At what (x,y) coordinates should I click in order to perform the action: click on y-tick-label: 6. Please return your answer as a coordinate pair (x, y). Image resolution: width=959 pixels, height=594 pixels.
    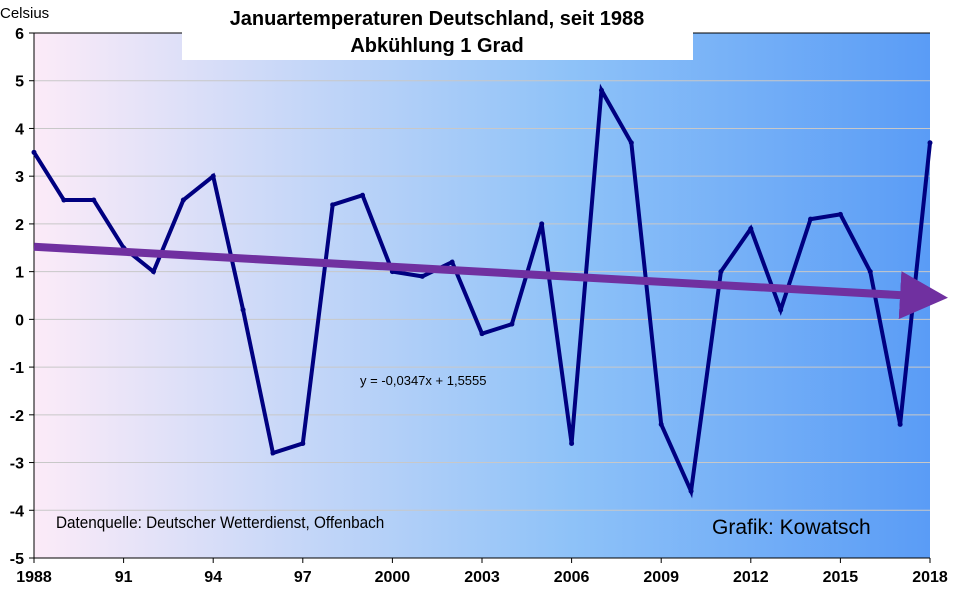
    Looking at the image, I should click on (19, 34).